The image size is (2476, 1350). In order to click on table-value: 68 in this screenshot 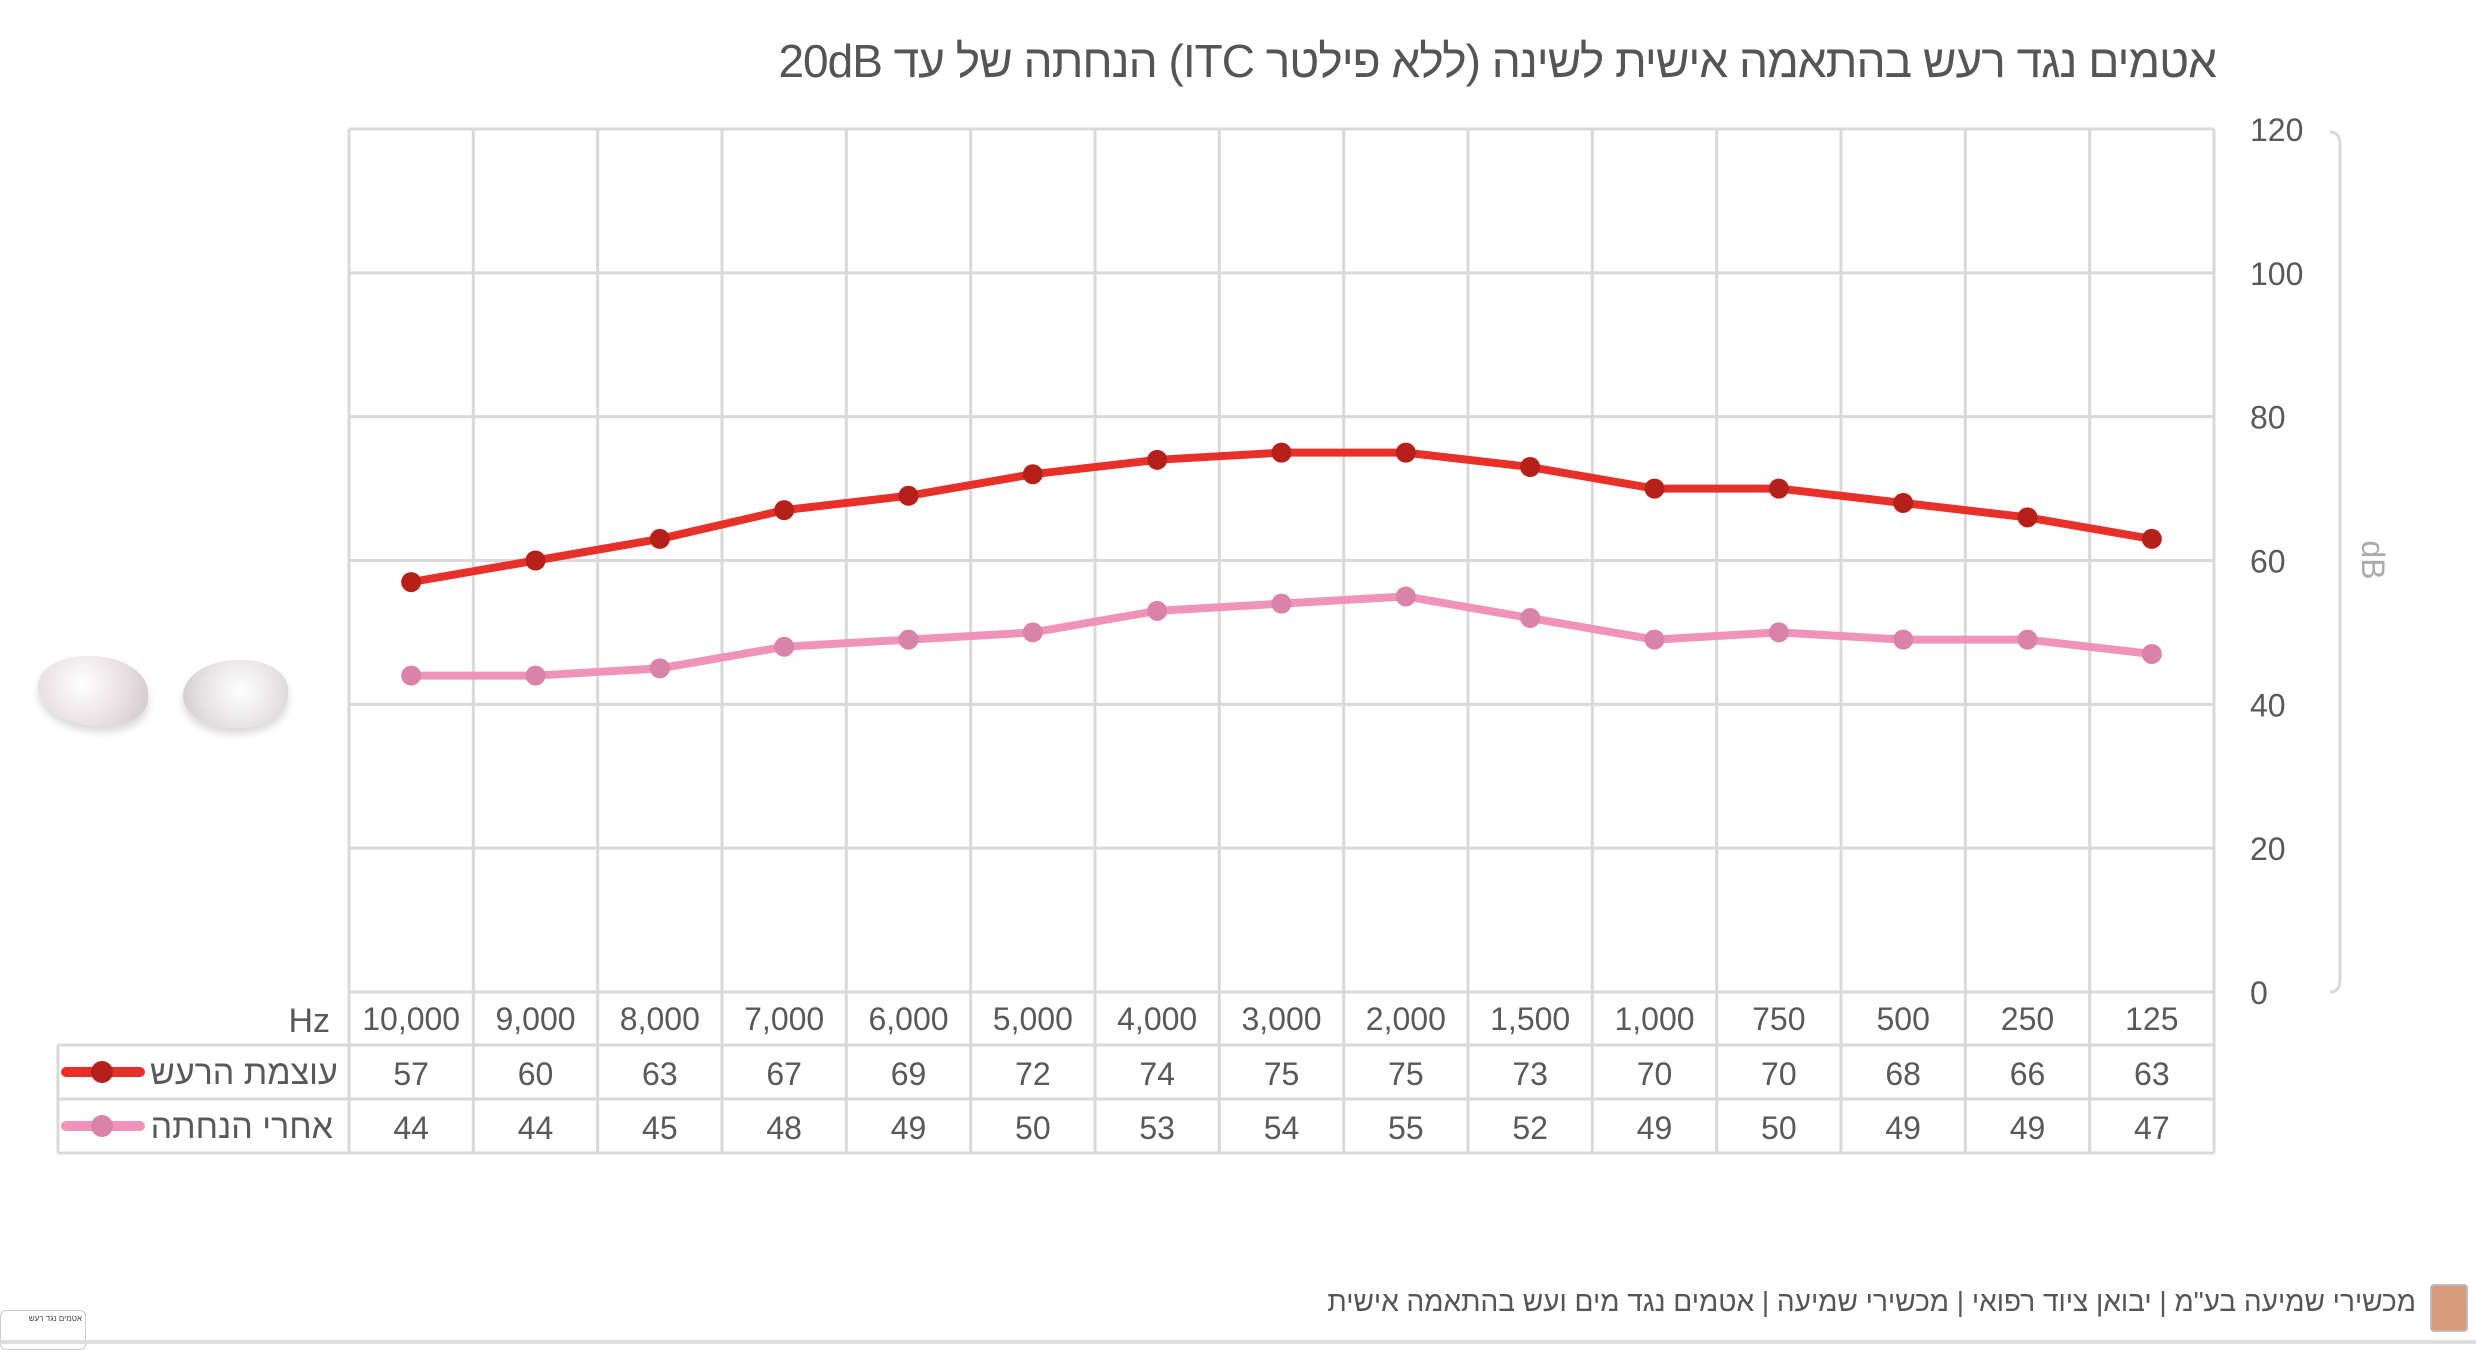, I will do `click(1903, 1074)`.